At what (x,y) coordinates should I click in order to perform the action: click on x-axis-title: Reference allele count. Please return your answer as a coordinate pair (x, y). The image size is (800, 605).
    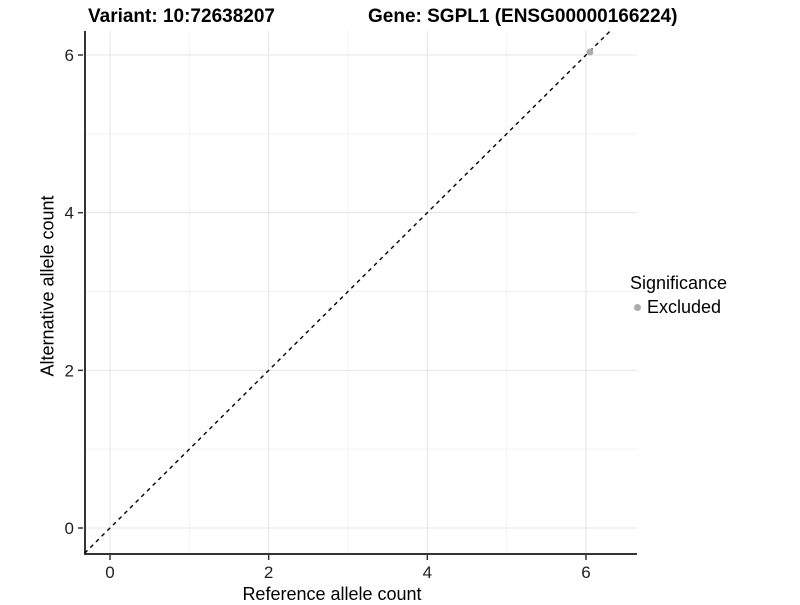
    Looking at the image, I should click on (332, 594).